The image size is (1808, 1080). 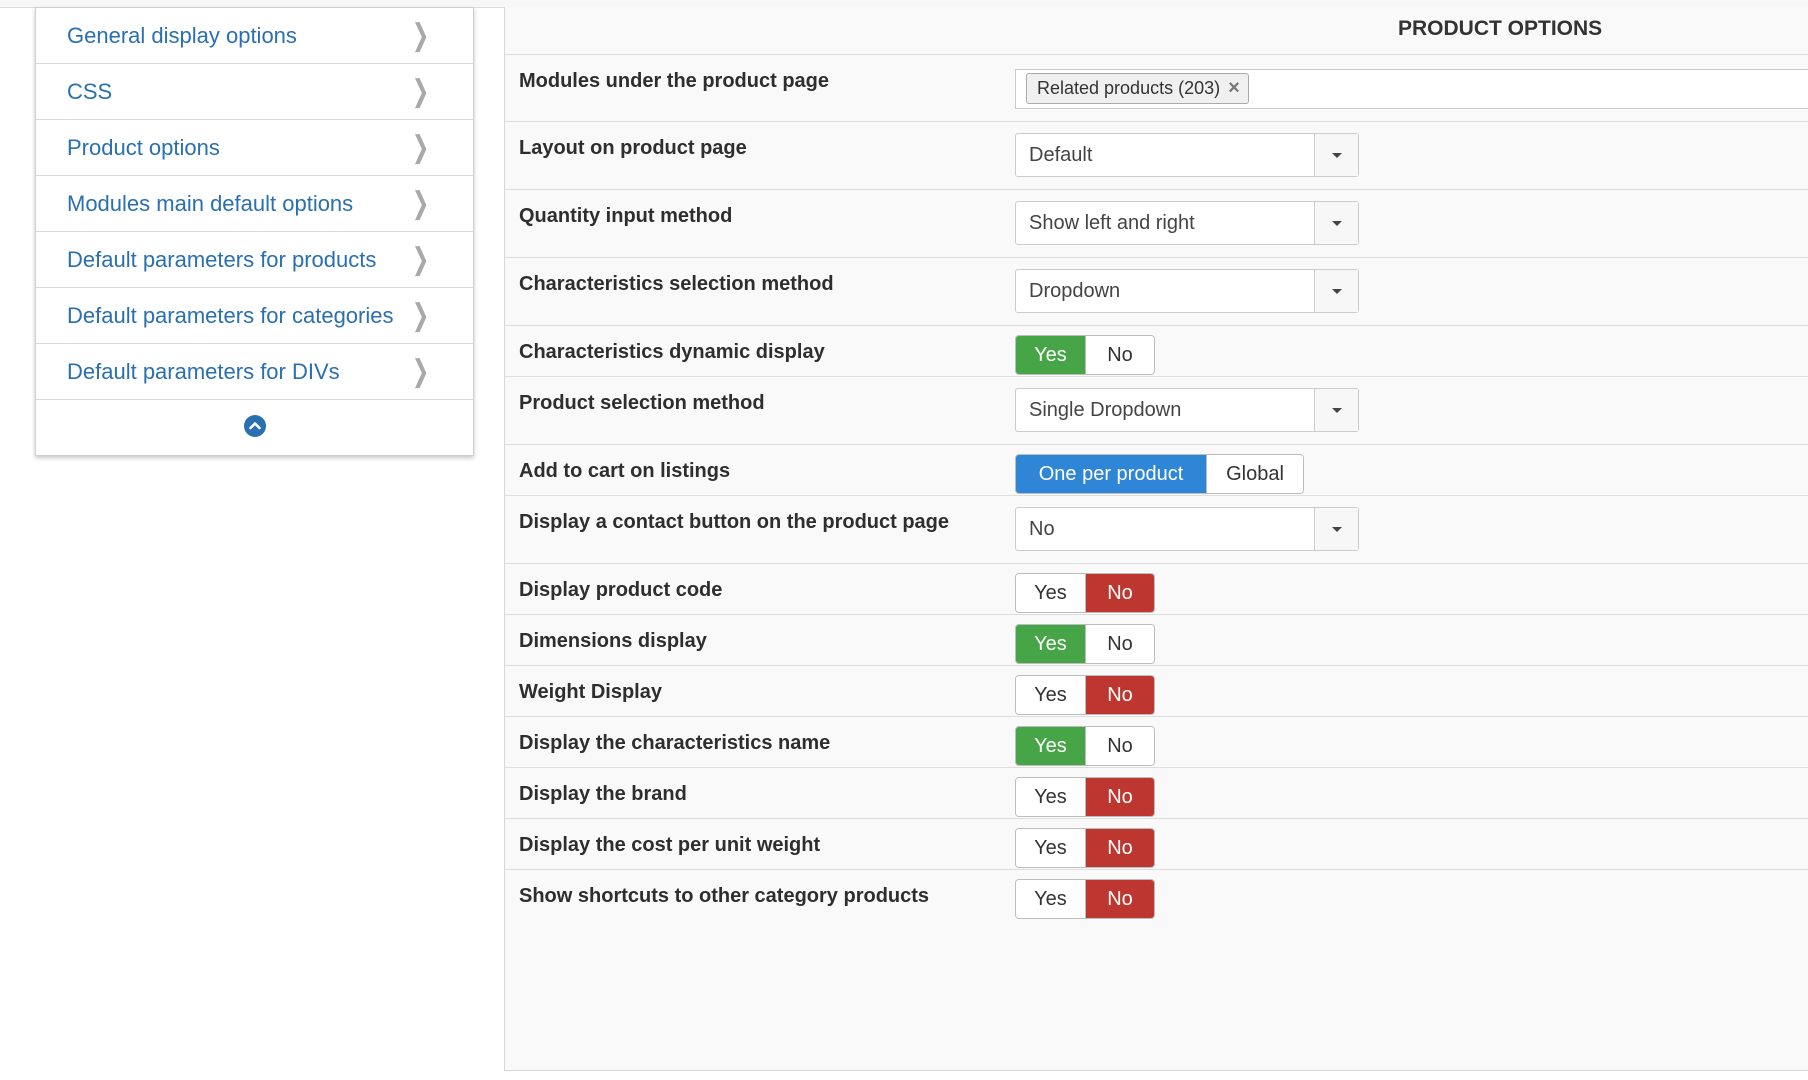 I want to click on contact-button-select: No, so click(x=1187, y=529).